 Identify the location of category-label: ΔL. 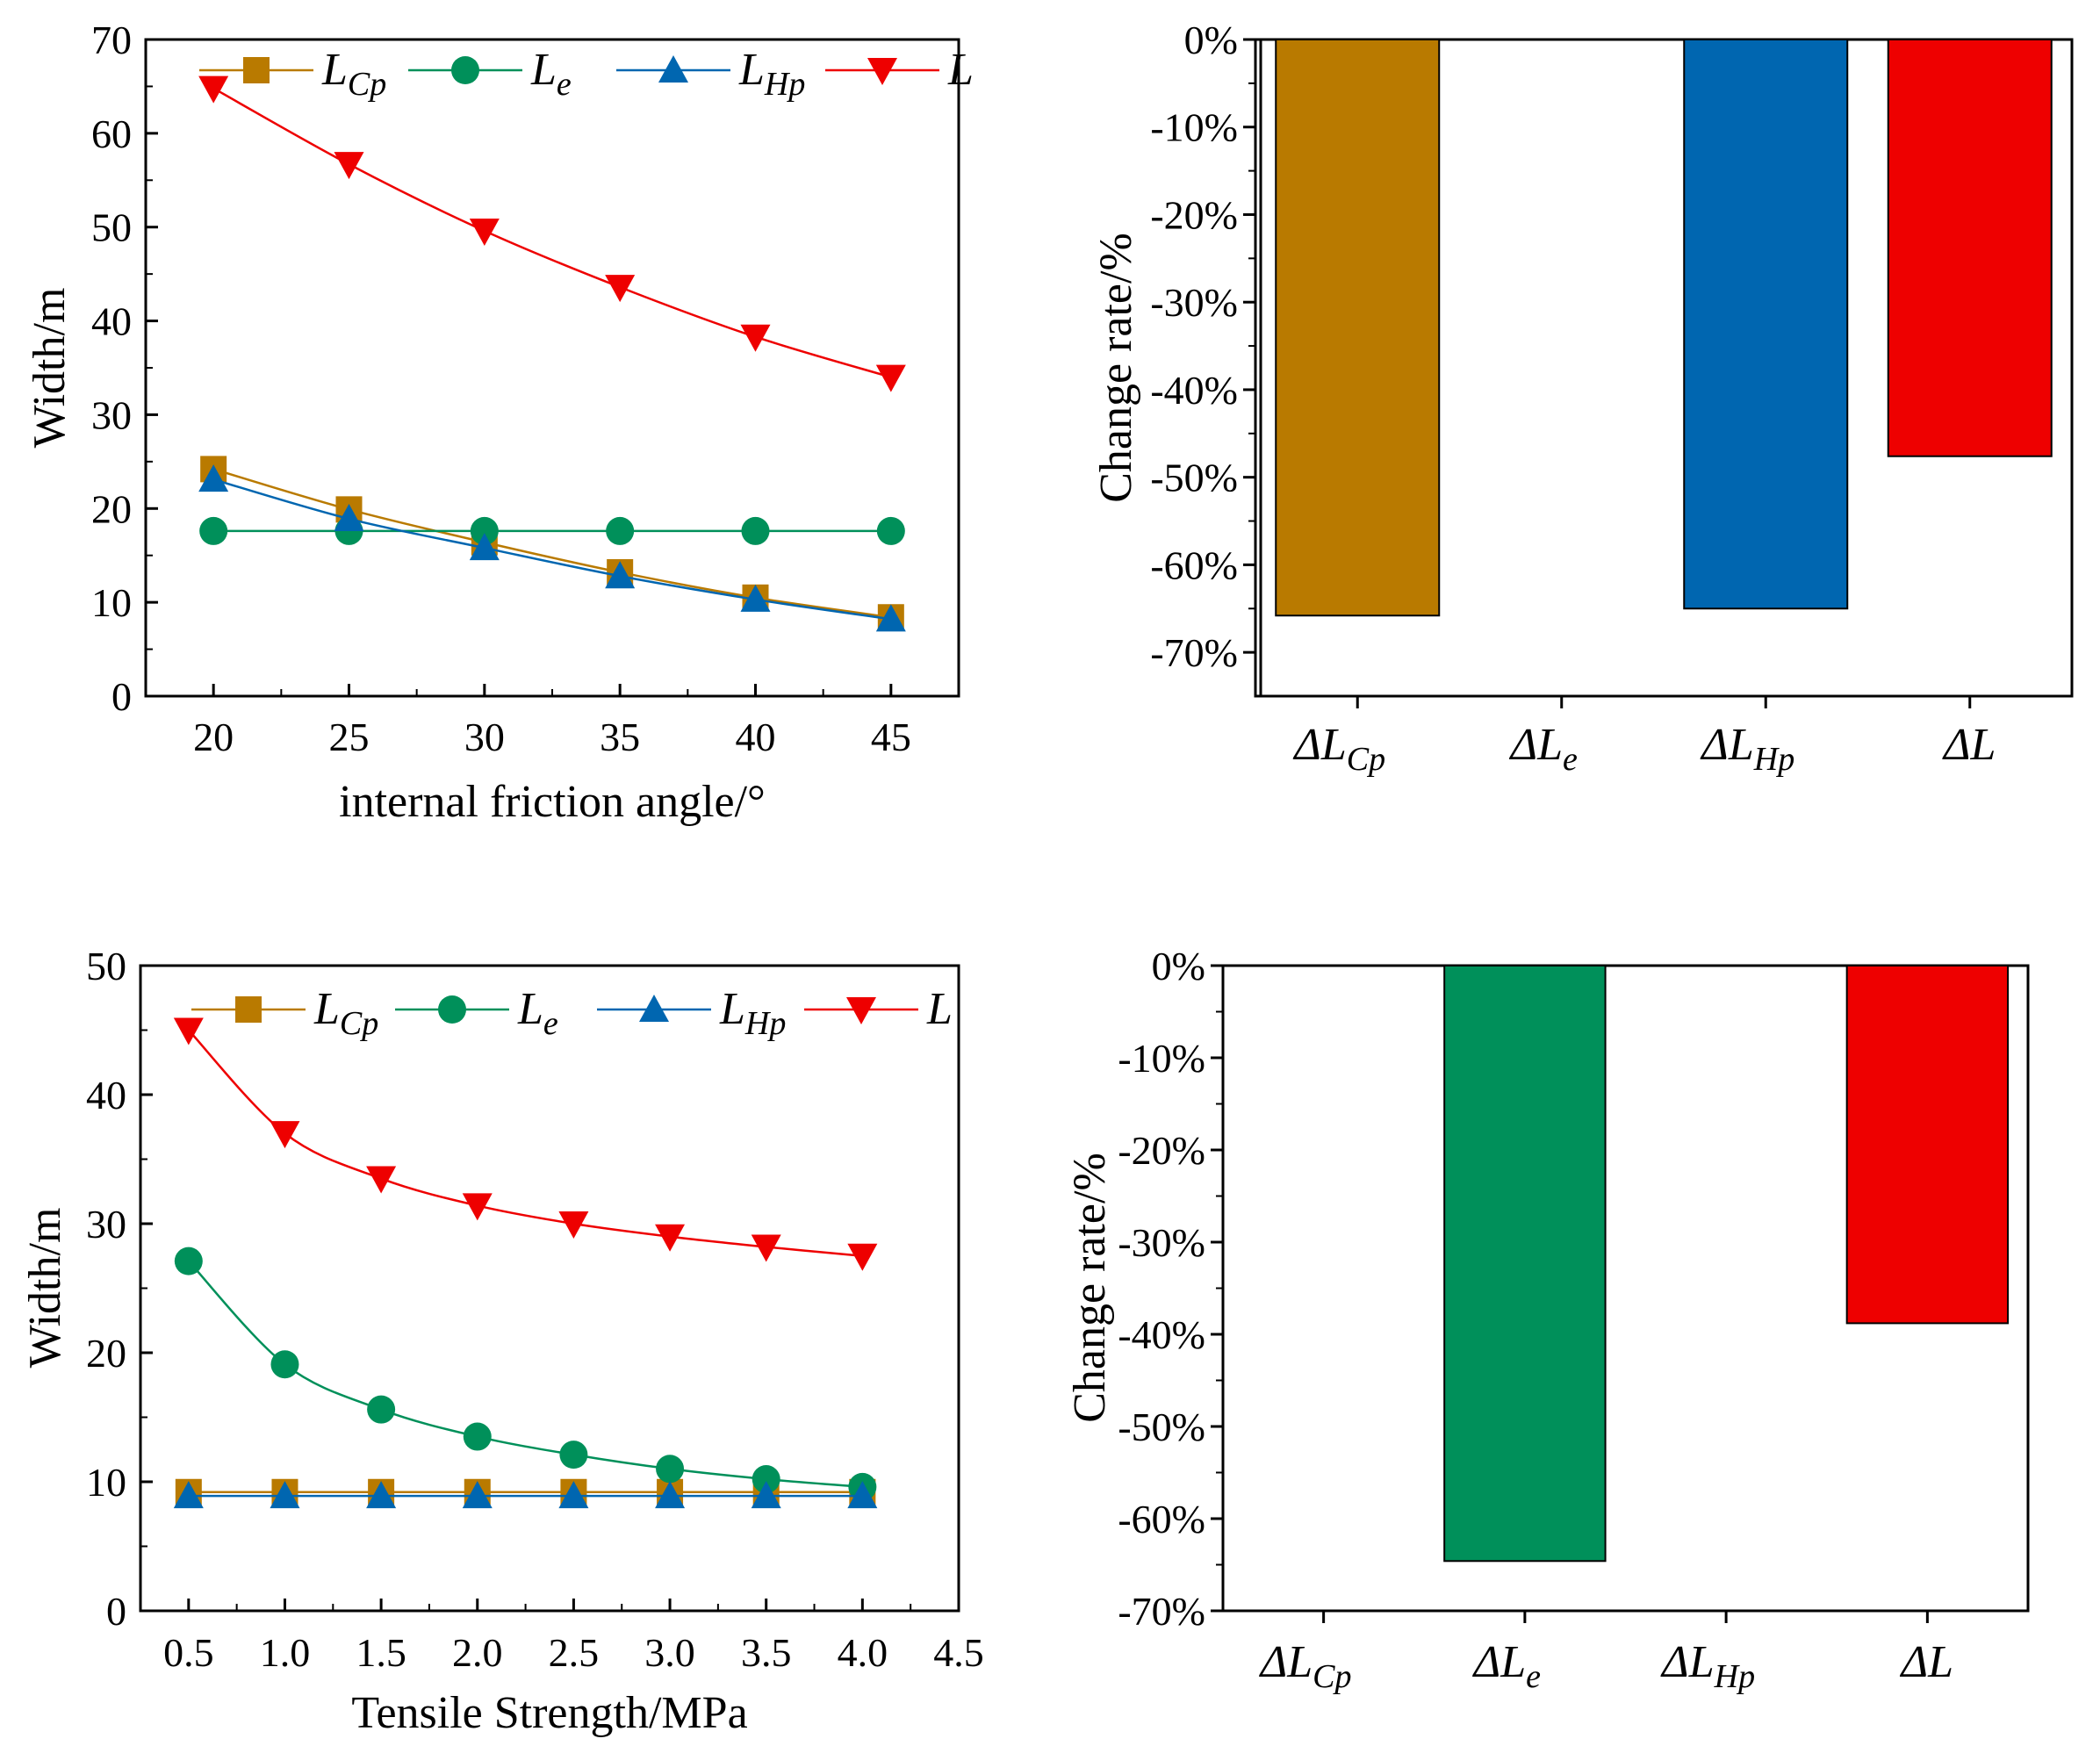
(1926, 1662).